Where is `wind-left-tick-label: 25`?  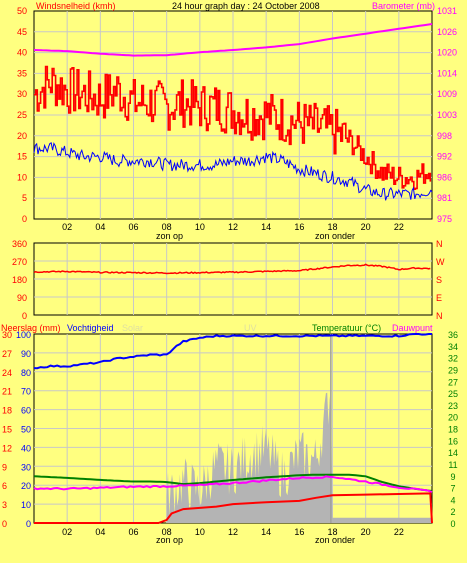
wind-left-tick-label: 25 is located at coordinates (22, 115).